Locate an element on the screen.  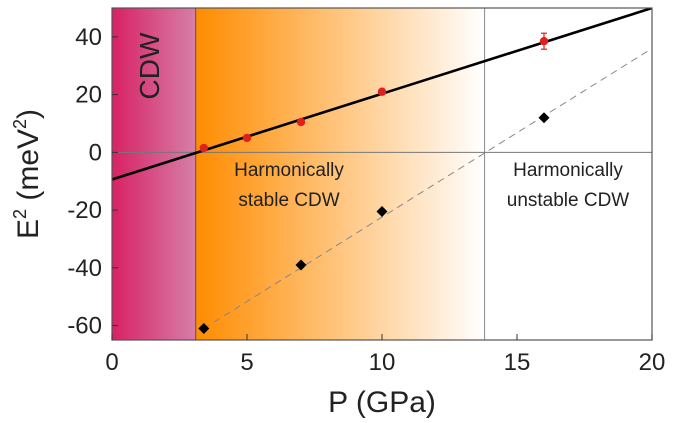
y-tick-label: -40 is located at coordinates (84, 268).